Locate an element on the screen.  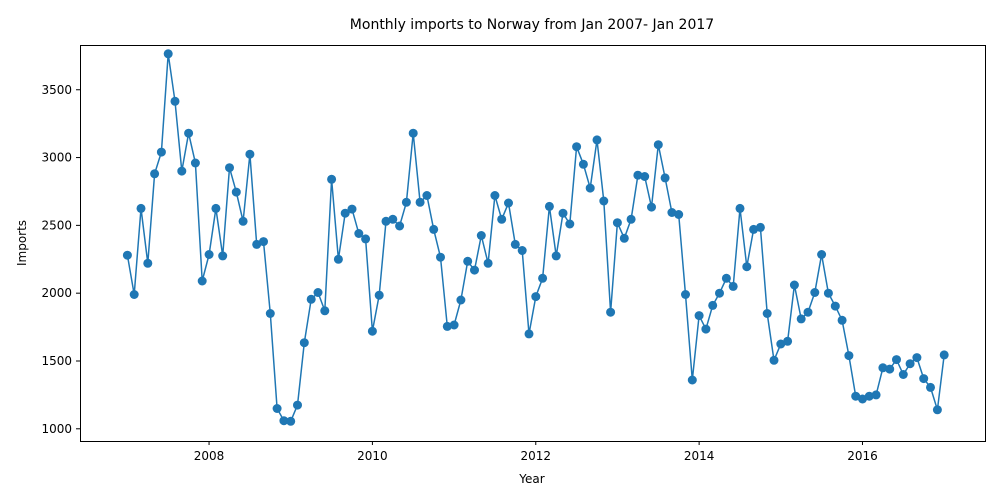
y-tick-label: 2000 is located at coordinates (56, 293).